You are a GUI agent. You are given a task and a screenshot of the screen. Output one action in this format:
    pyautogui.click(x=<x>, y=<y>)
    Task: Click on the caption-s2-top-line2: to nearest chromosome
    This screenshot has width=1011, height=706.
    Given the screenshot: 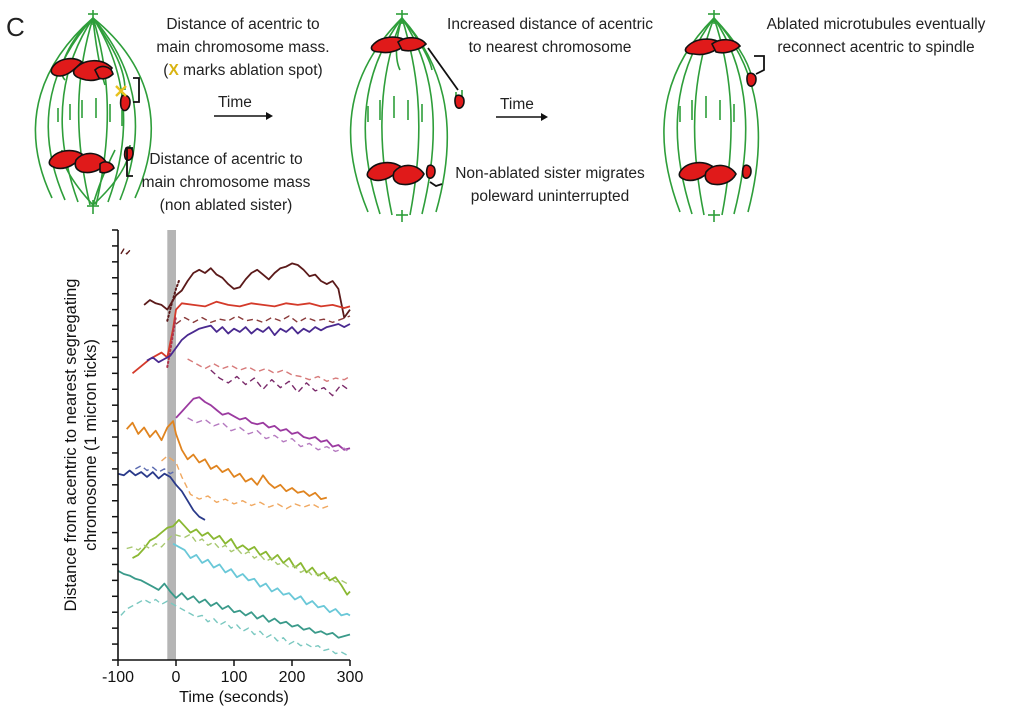 What is the action you would take?
    pyautogui.click(x=550, y=47)
    